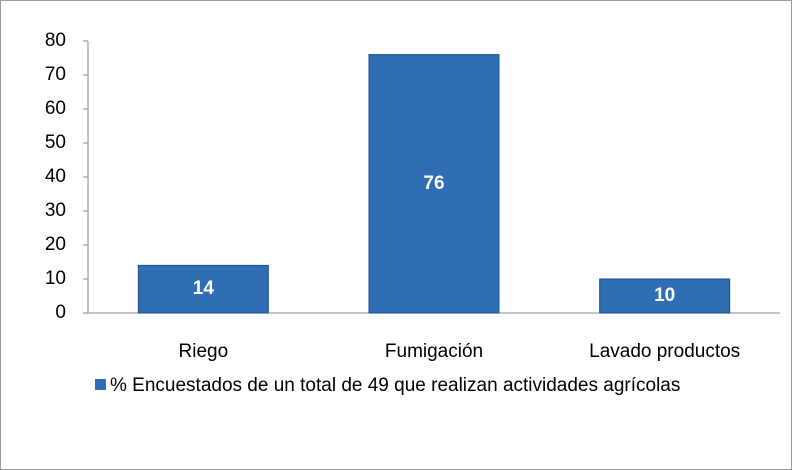  Describe the element at coordinates (55, 278) in the screenshot. I see `y-tick-label: 10` at that location.